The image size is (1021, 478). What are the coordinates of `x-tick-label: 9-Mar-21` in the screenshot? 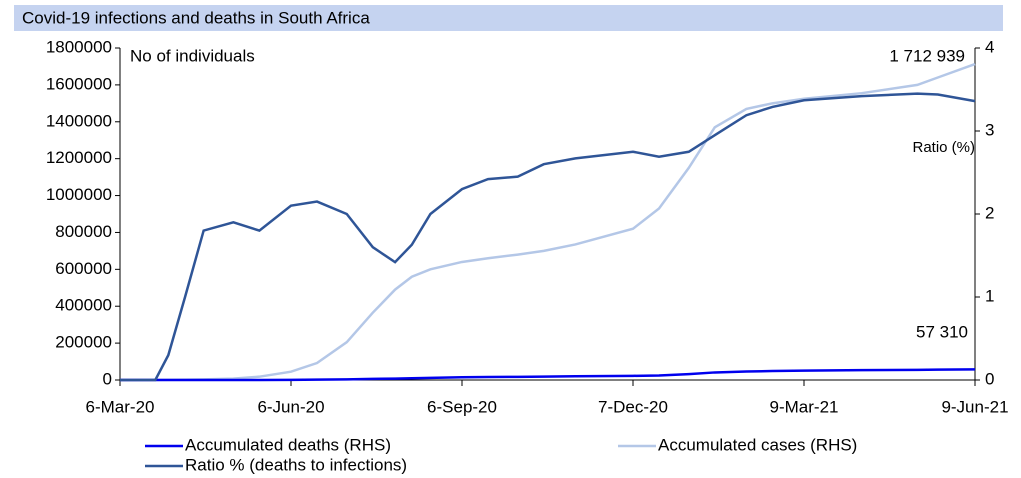 It's located at (804, 406).